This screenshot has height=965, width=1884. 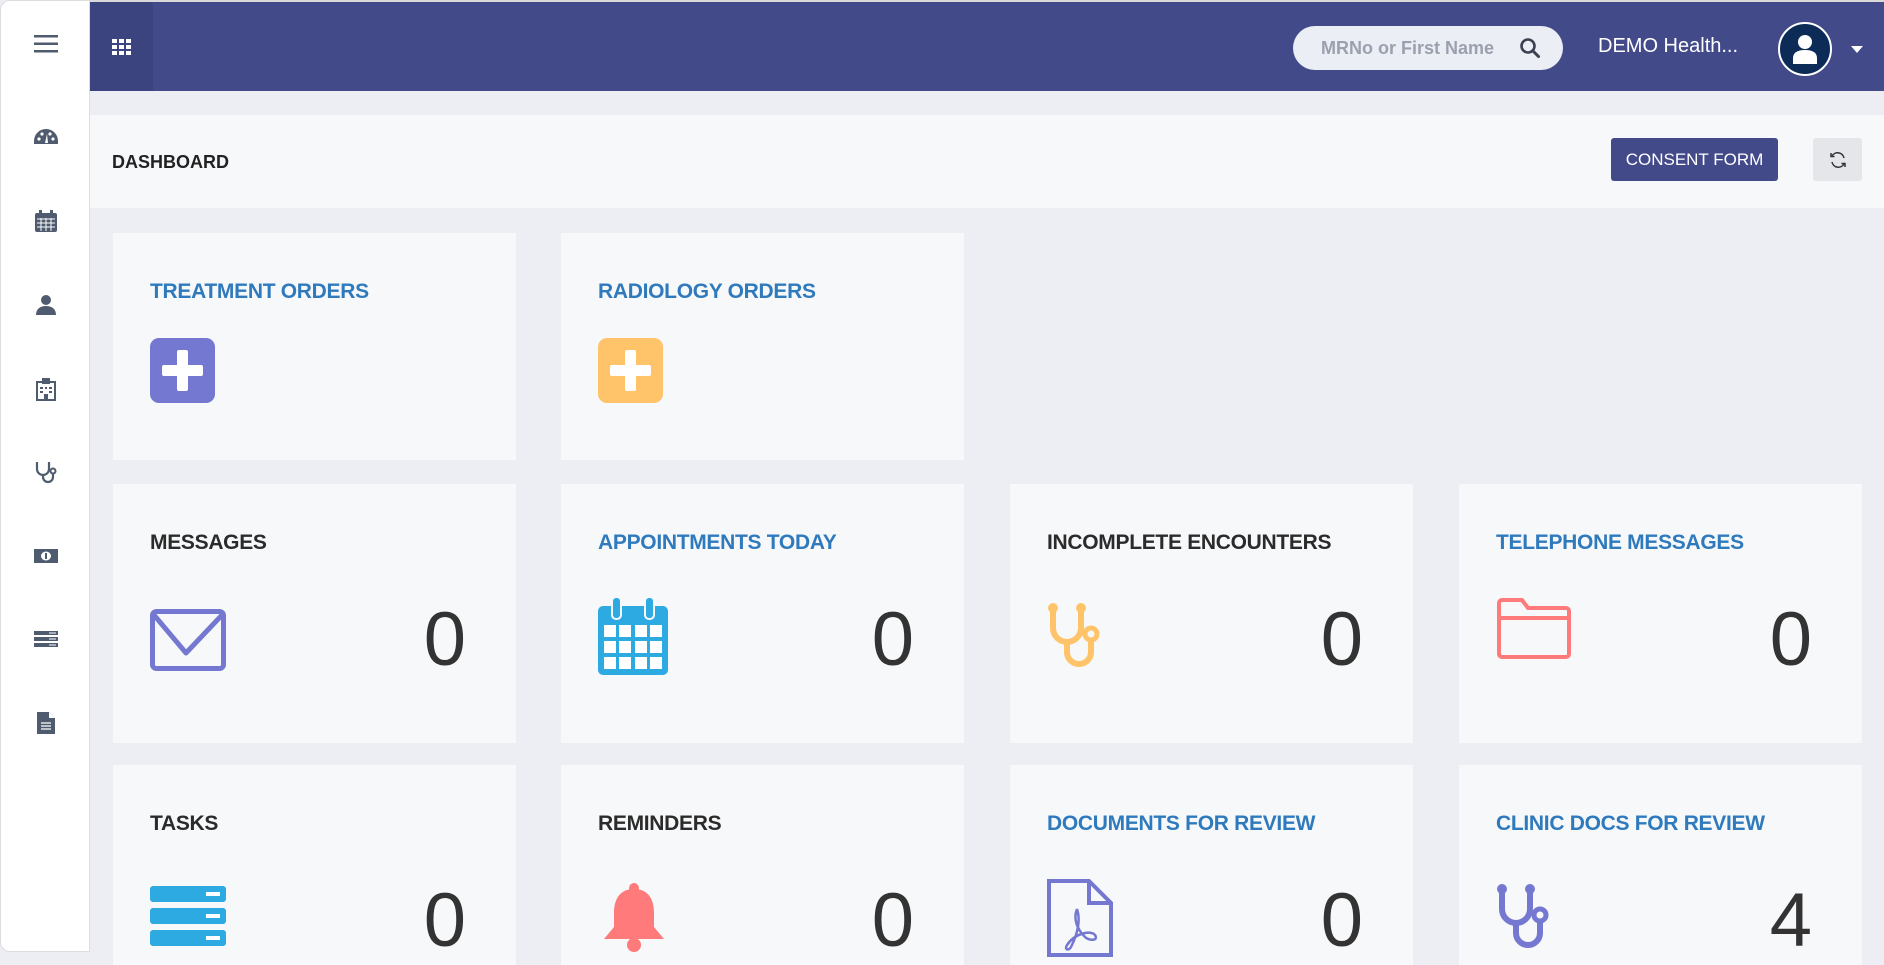 I want to click on sidebar, so click(x=45, y=476).